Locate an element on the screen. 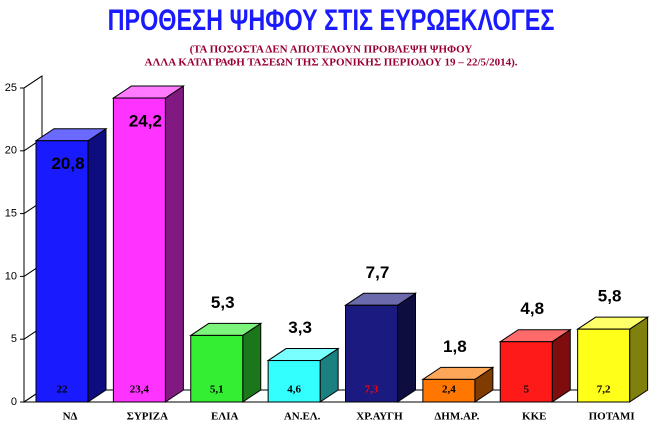 Image resolution: width=662 pixels, height=428 pixels. value-label: 3,3 is located at coordinates (300, 327).